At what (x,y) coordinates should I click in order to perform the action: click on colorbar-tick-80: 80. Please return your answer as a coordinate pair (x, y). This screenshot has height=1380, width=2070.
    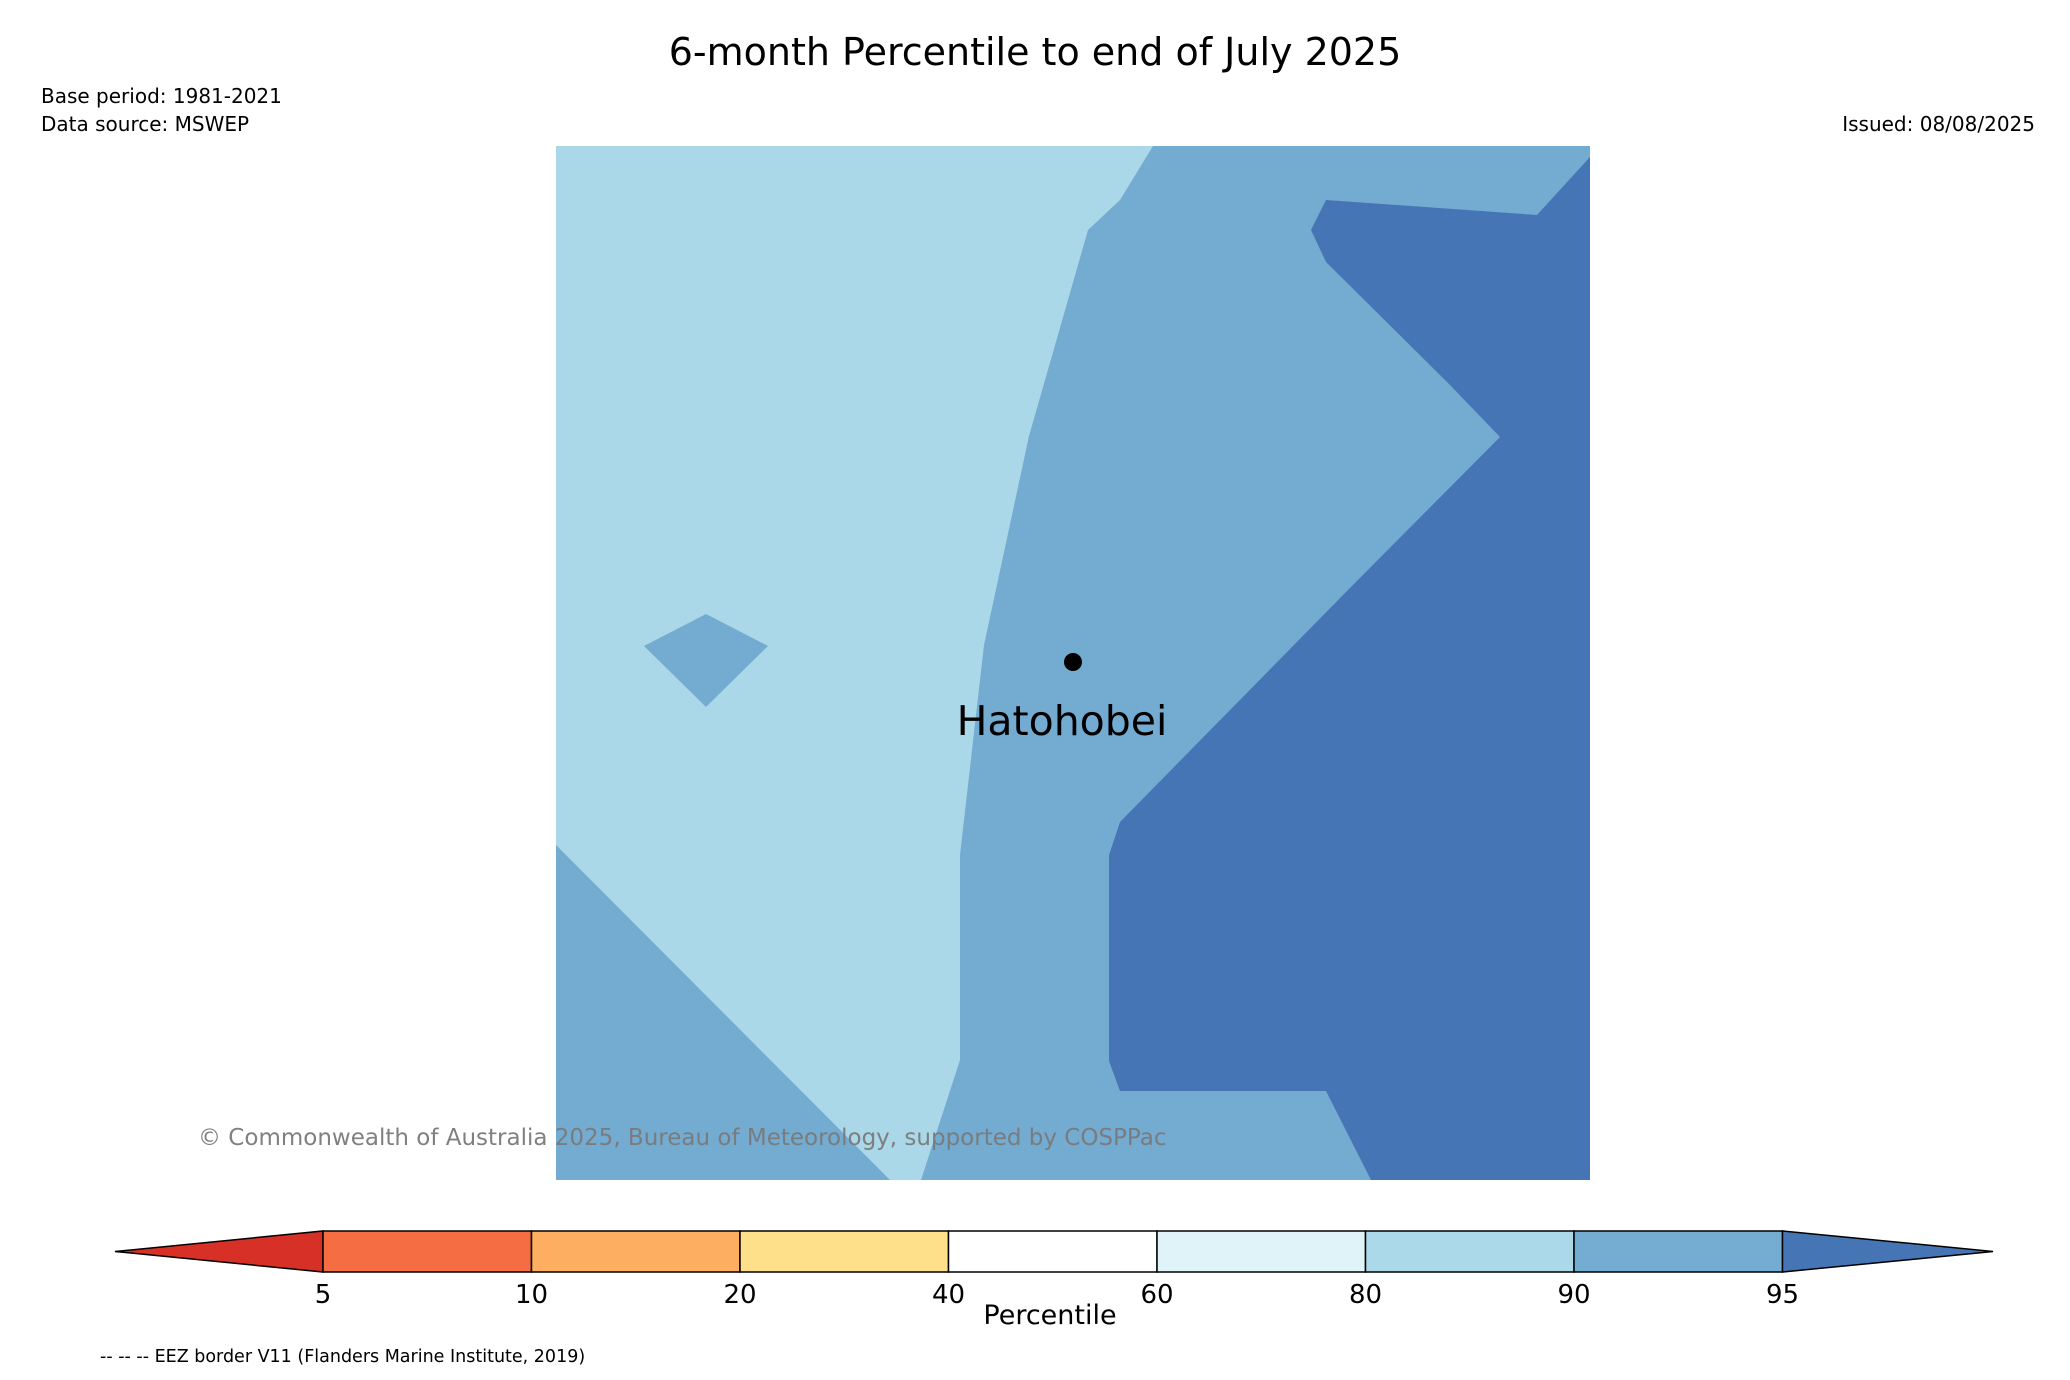
    Looking at the image, I should click on (1365, 1295).